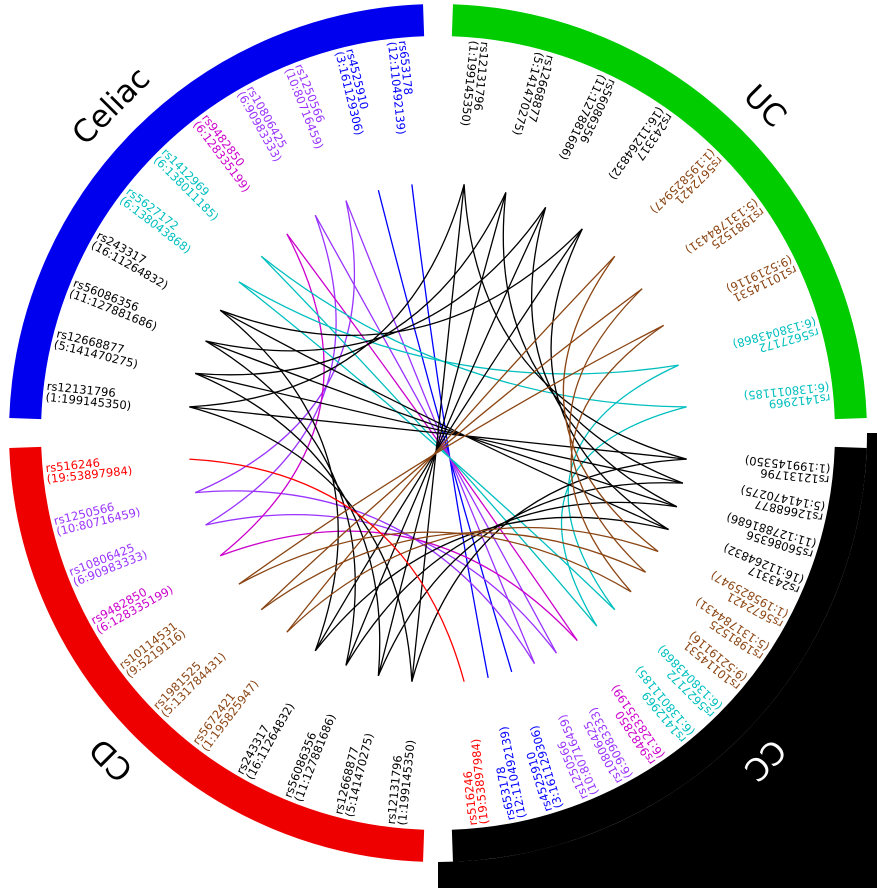 The width and height of the screenshot is (877, 888). What do you see at coordinates (111, 760) in the screenshot?
I see `section-name-cd: CD` at bounding box center [111, 760].